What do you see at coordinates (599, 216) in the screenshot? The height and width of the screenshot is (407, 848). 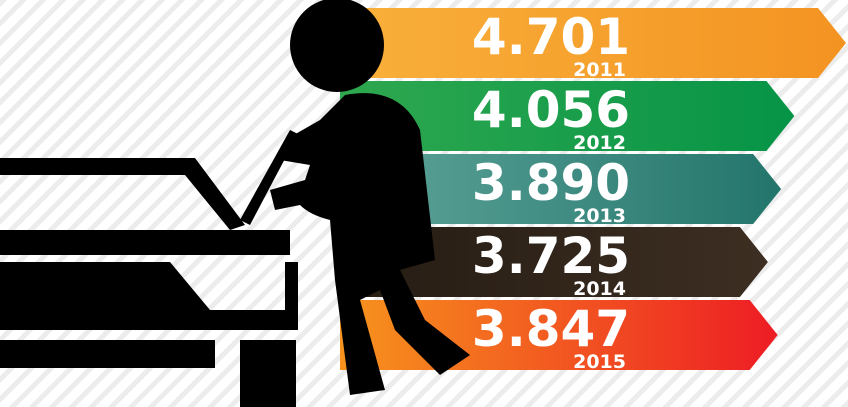 I see `category-label: 2013` at bounding box center [599, 216].